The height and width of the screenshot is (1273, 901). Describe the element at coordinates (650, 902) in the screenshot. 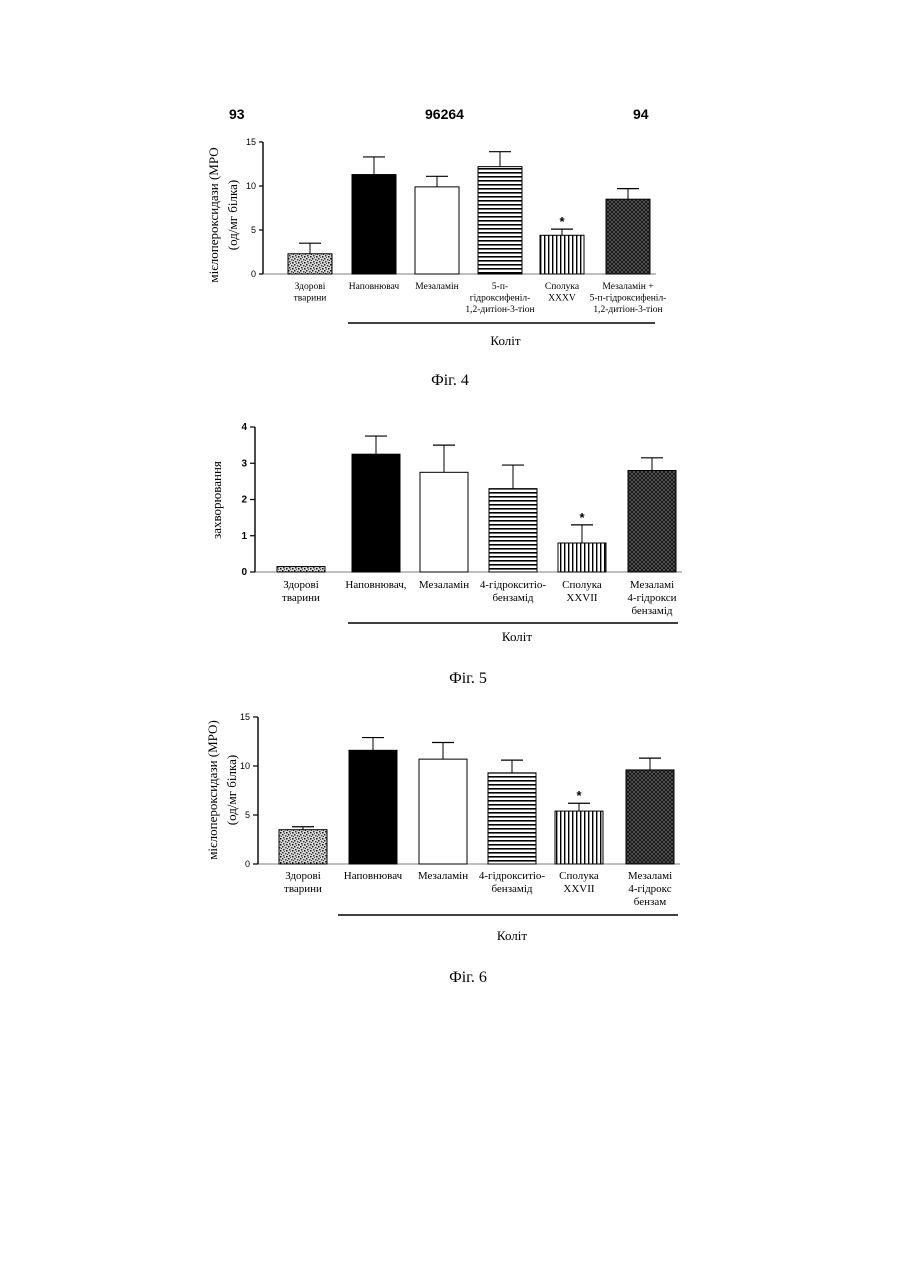

I see `x-tick-label: бензам` at that location.